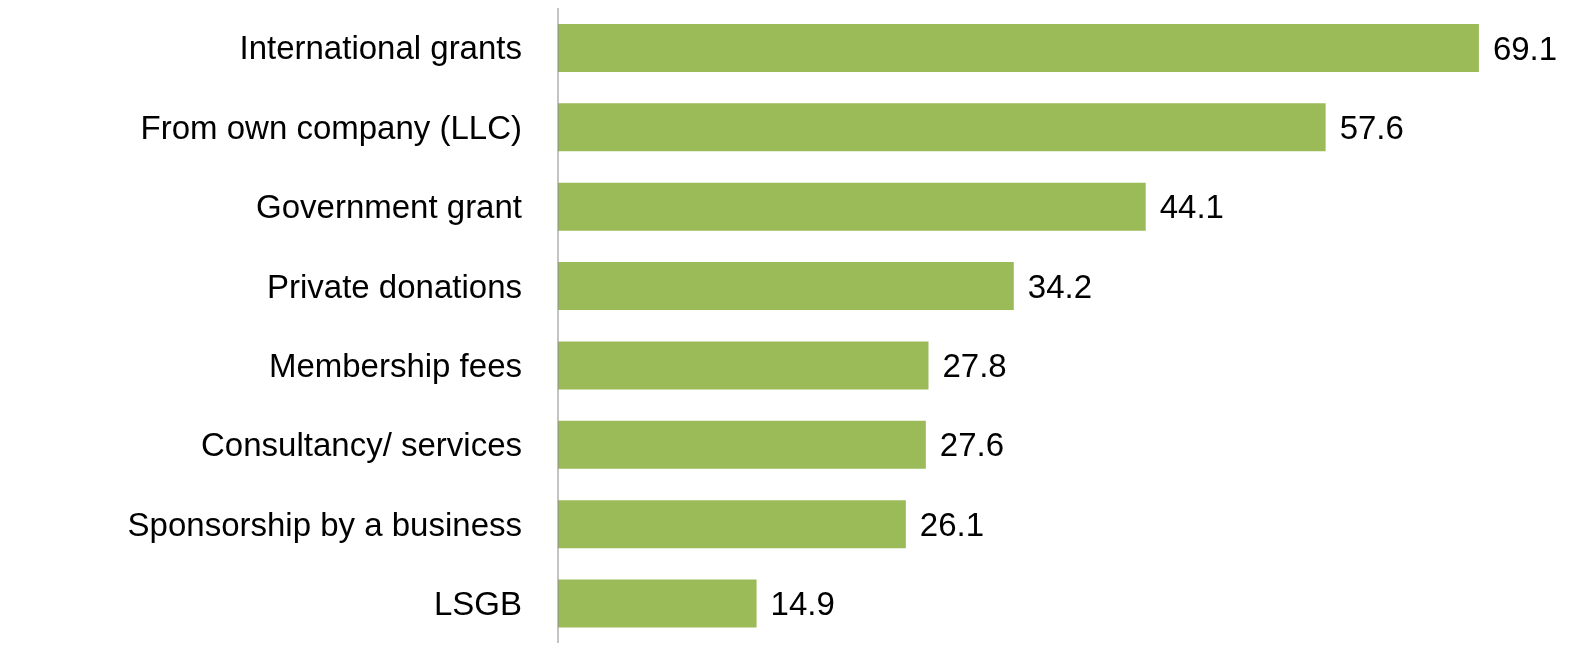 This screenshot has height=651, width=1589. I want to click on data-label: 34.2, so click(1060, 286).